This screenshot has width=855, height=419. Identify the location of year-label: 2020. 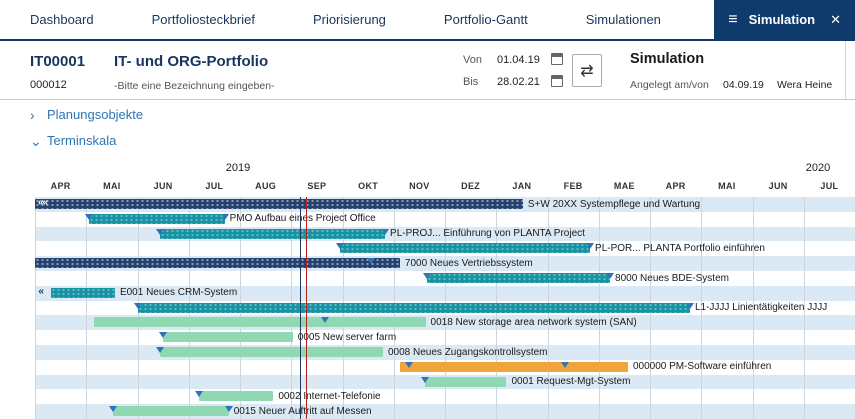
(818, 168).